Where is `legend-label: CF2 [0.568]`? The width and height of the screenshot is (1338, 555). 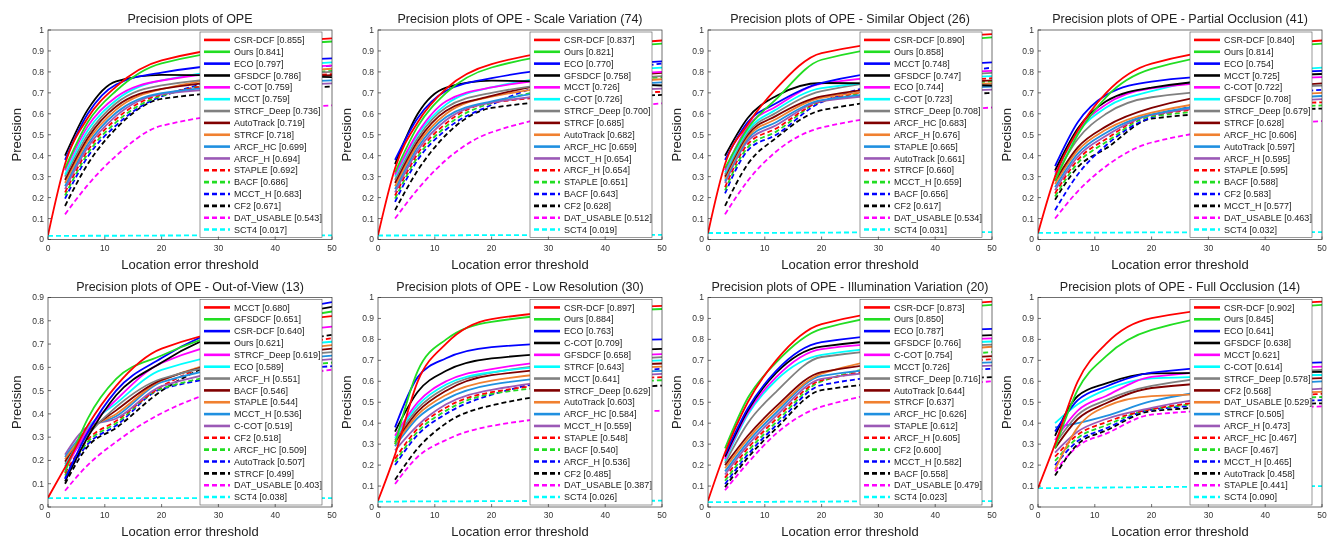
legend-label: CF2 [0.568] is located at coordinates (1248, 390).